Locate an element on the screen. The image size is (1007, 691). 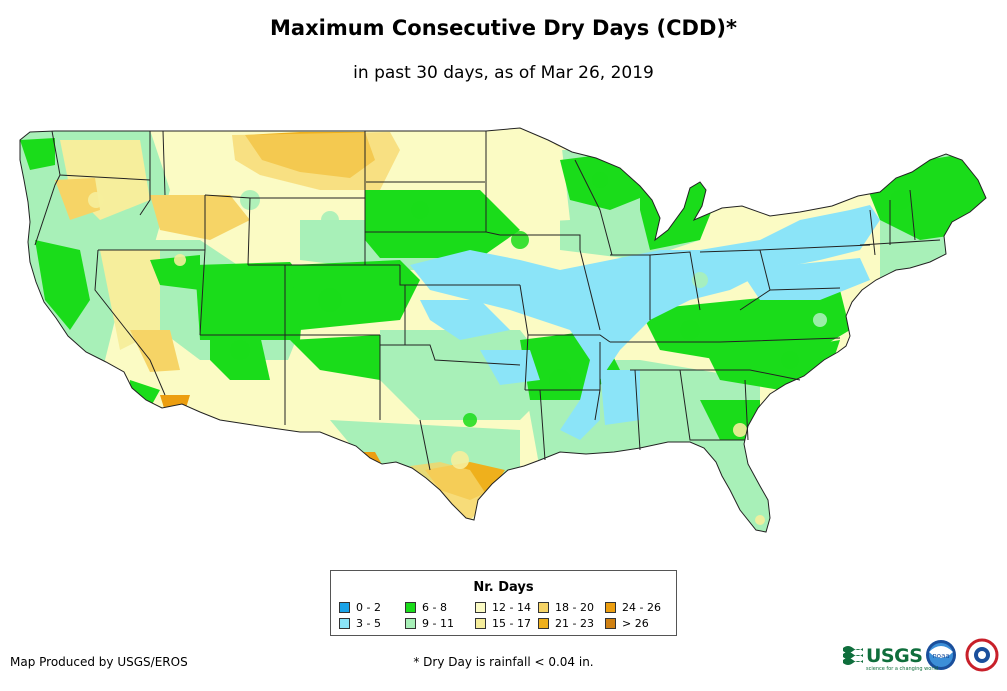
usgs-logo: USGS science for a changing world is located at coordinates (890, 656).